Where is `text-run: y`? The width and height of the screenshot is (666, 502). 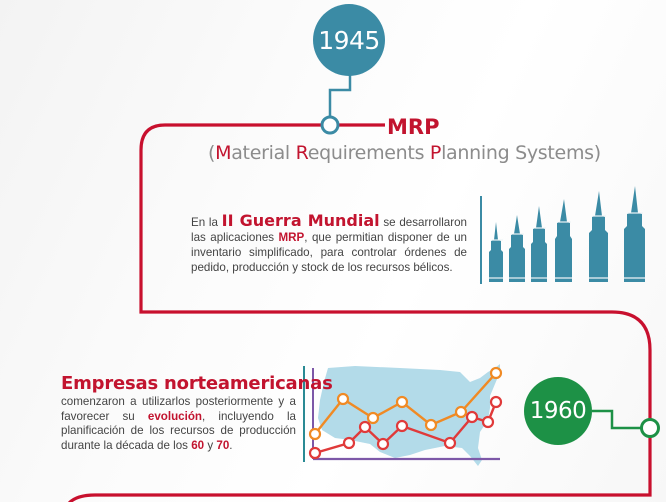
text-run: y is located at coordinates (210, 445).